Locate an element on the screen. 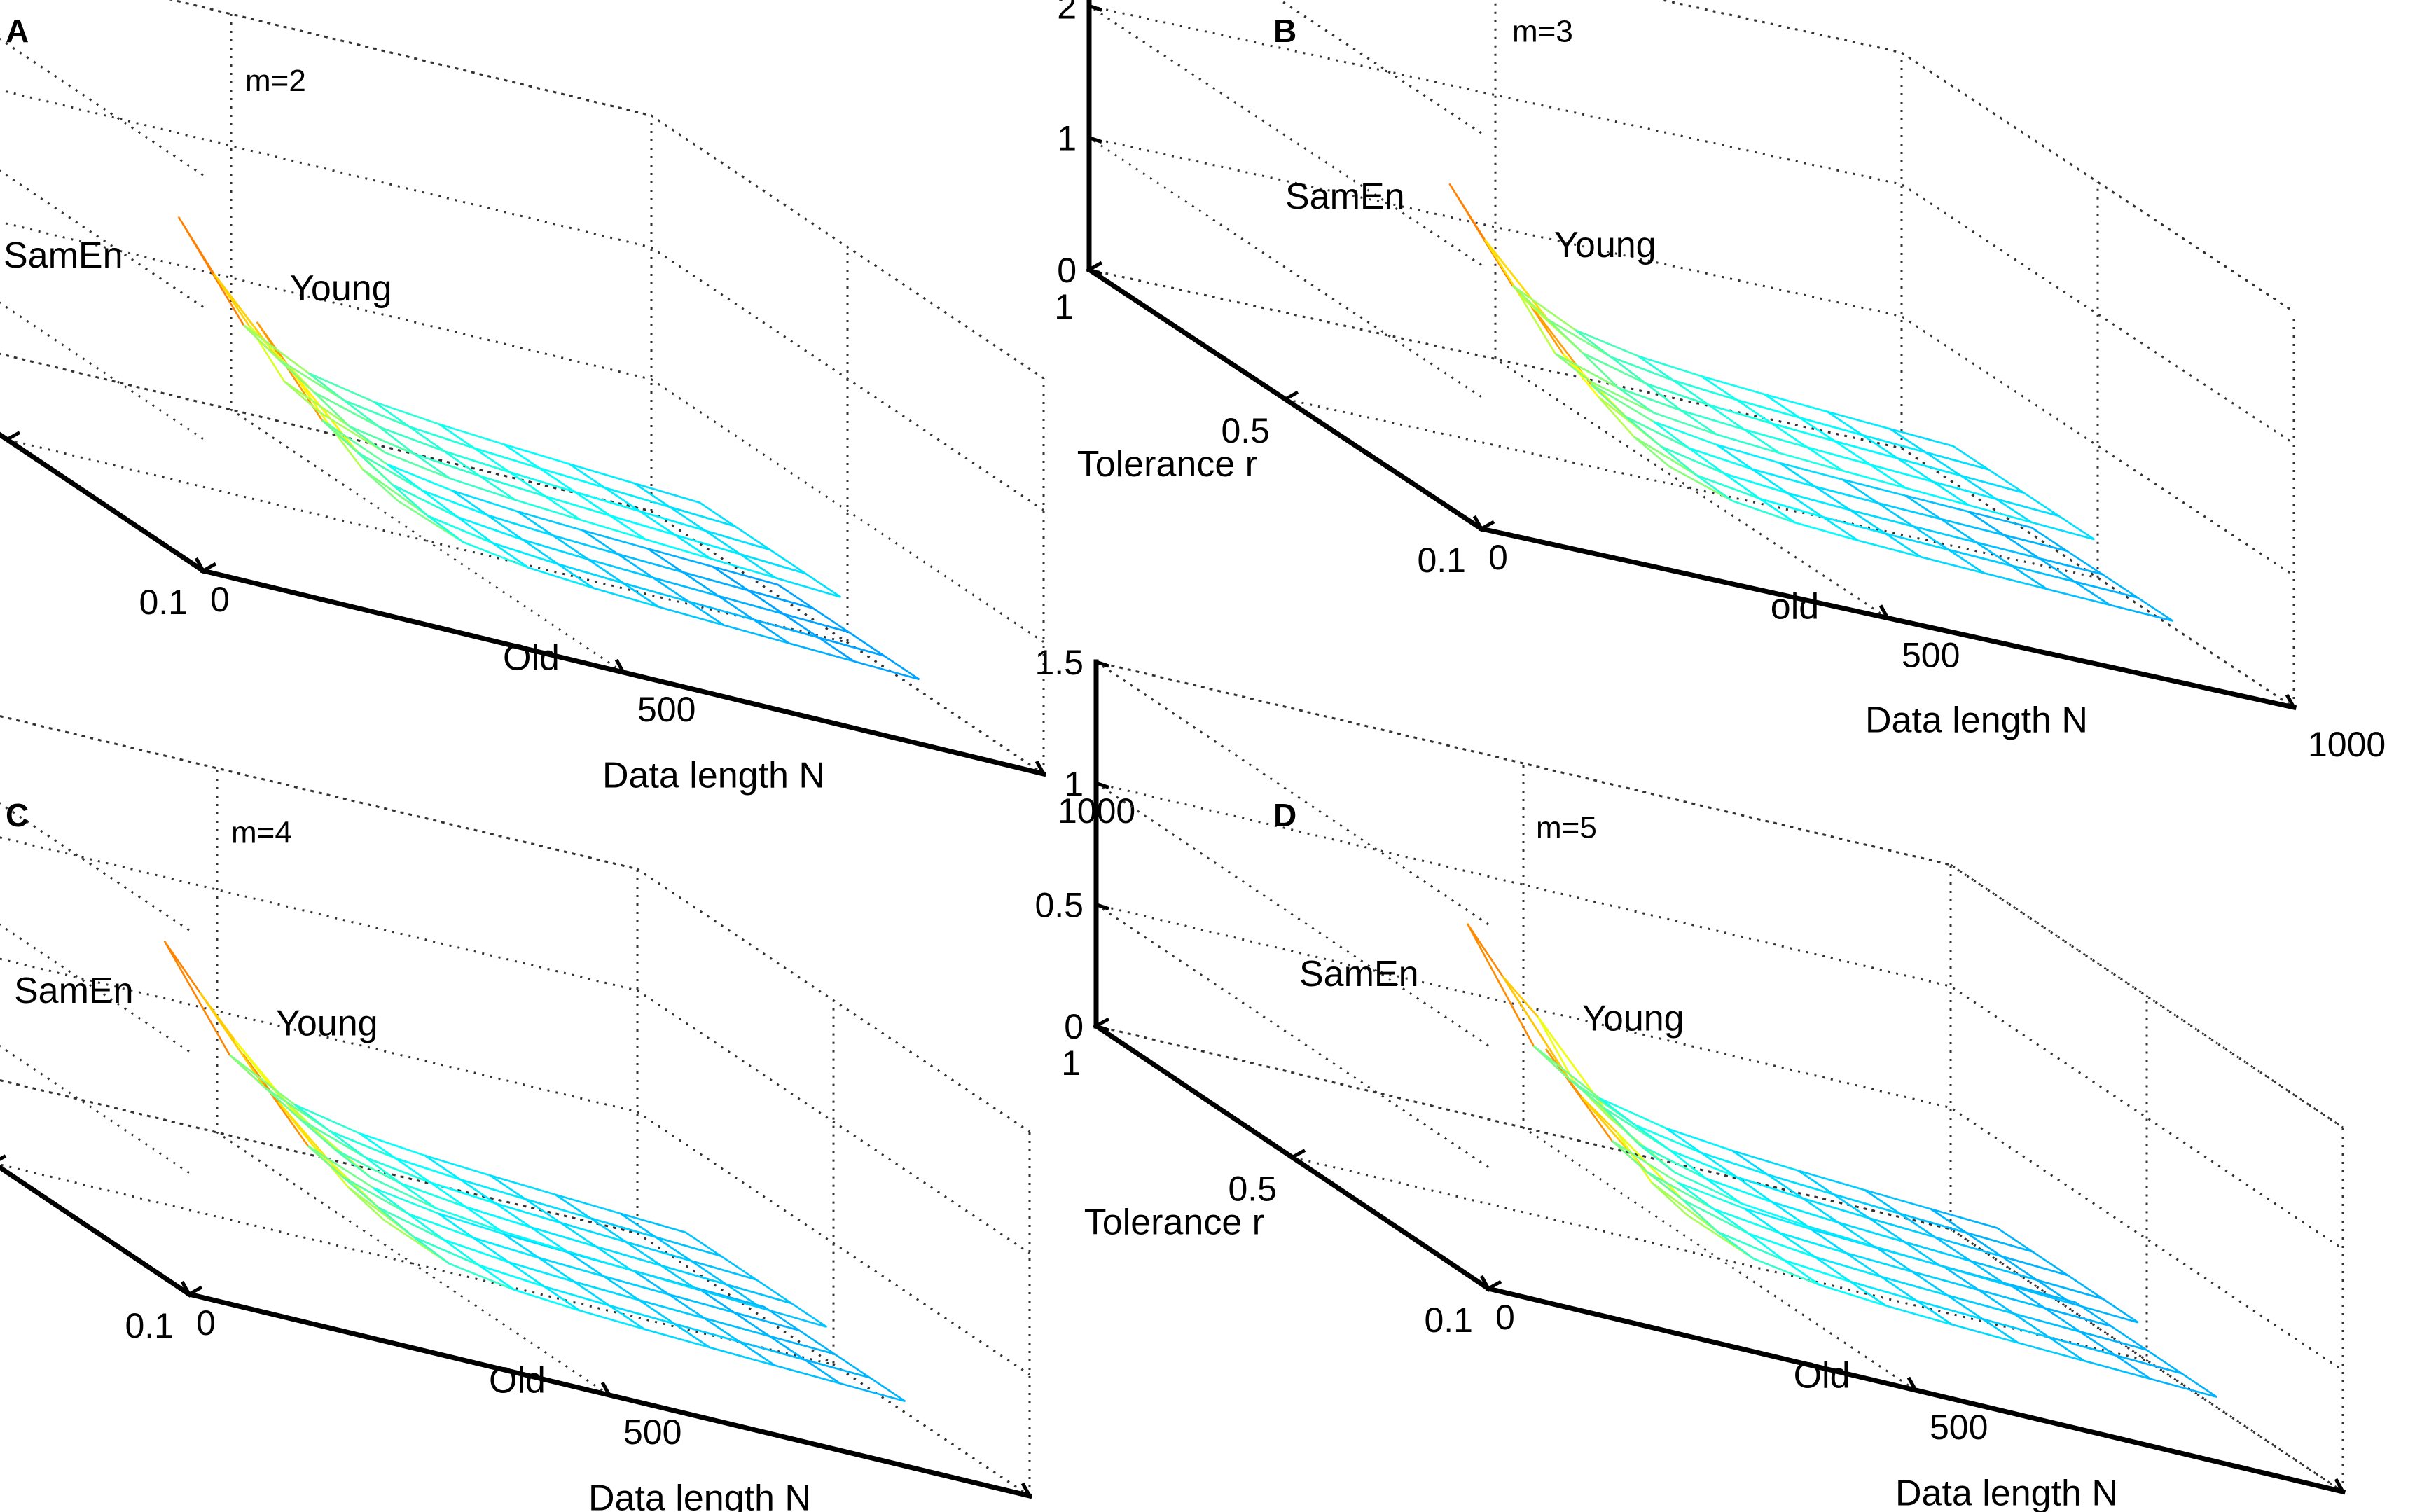  x-axis-label: Data length N is located at coordinates (714, 776).